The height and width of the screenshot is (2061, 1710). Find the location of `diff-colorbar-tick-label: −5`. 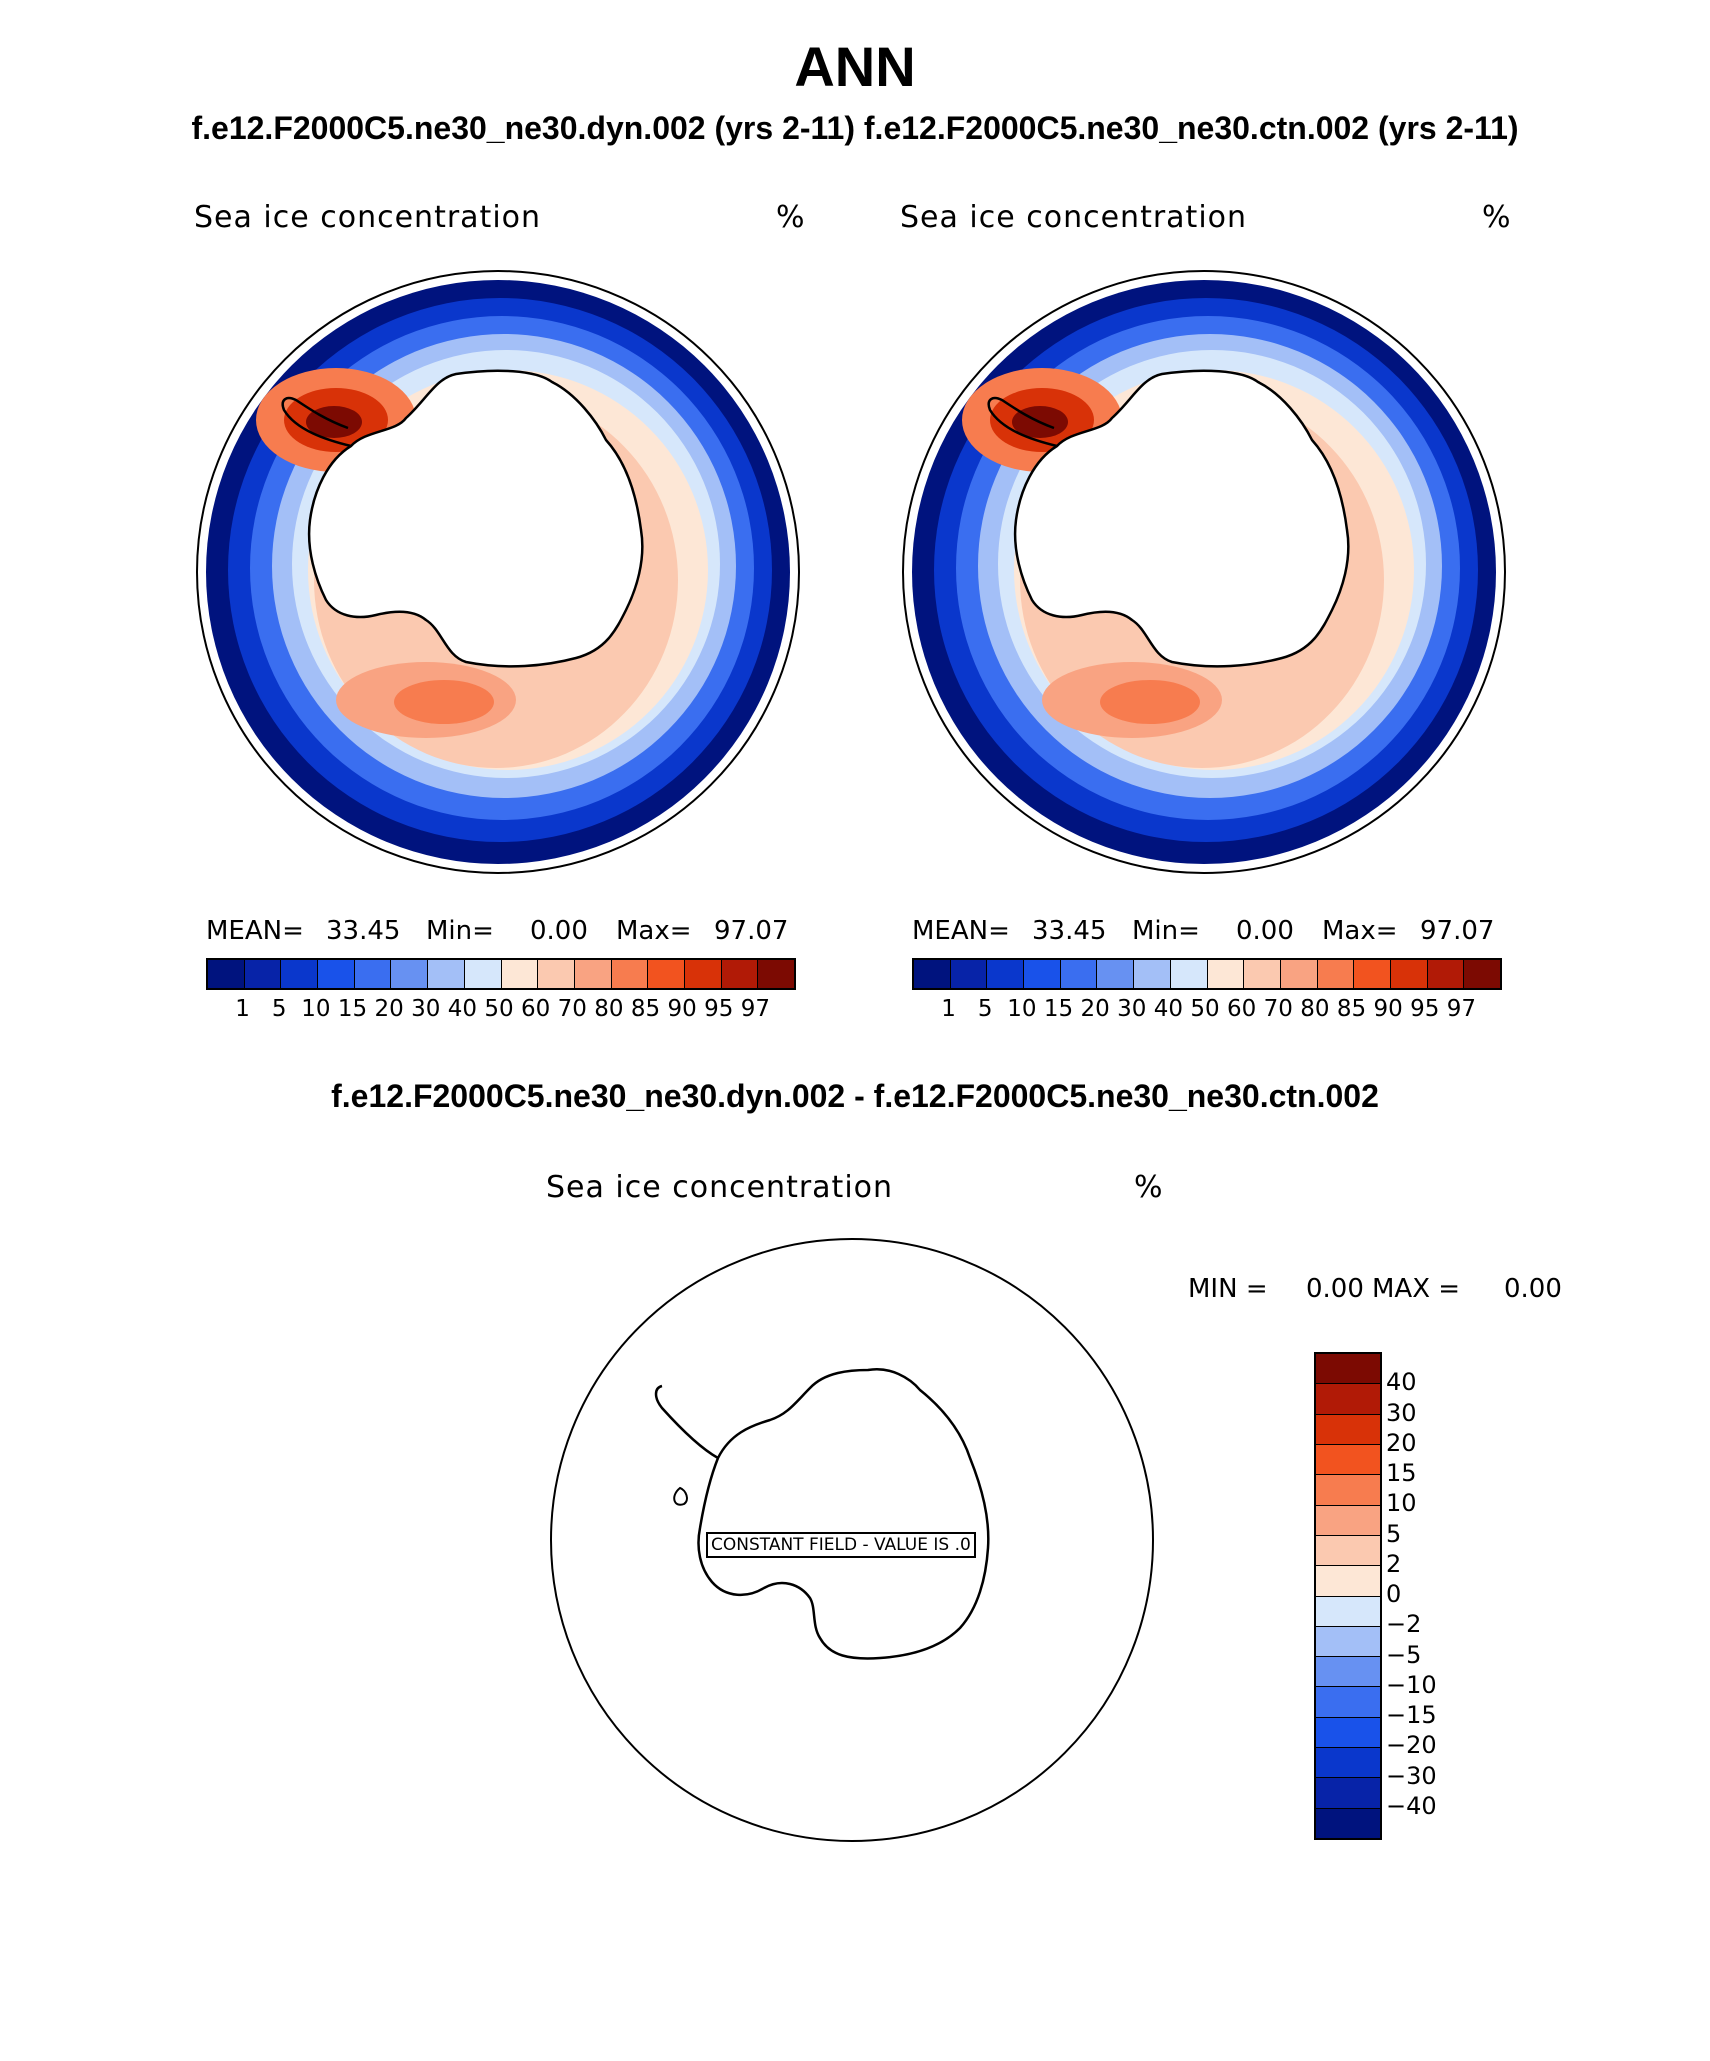

diff-colorbar-tick-label: −5 is located at coordinates (1404, 1654).